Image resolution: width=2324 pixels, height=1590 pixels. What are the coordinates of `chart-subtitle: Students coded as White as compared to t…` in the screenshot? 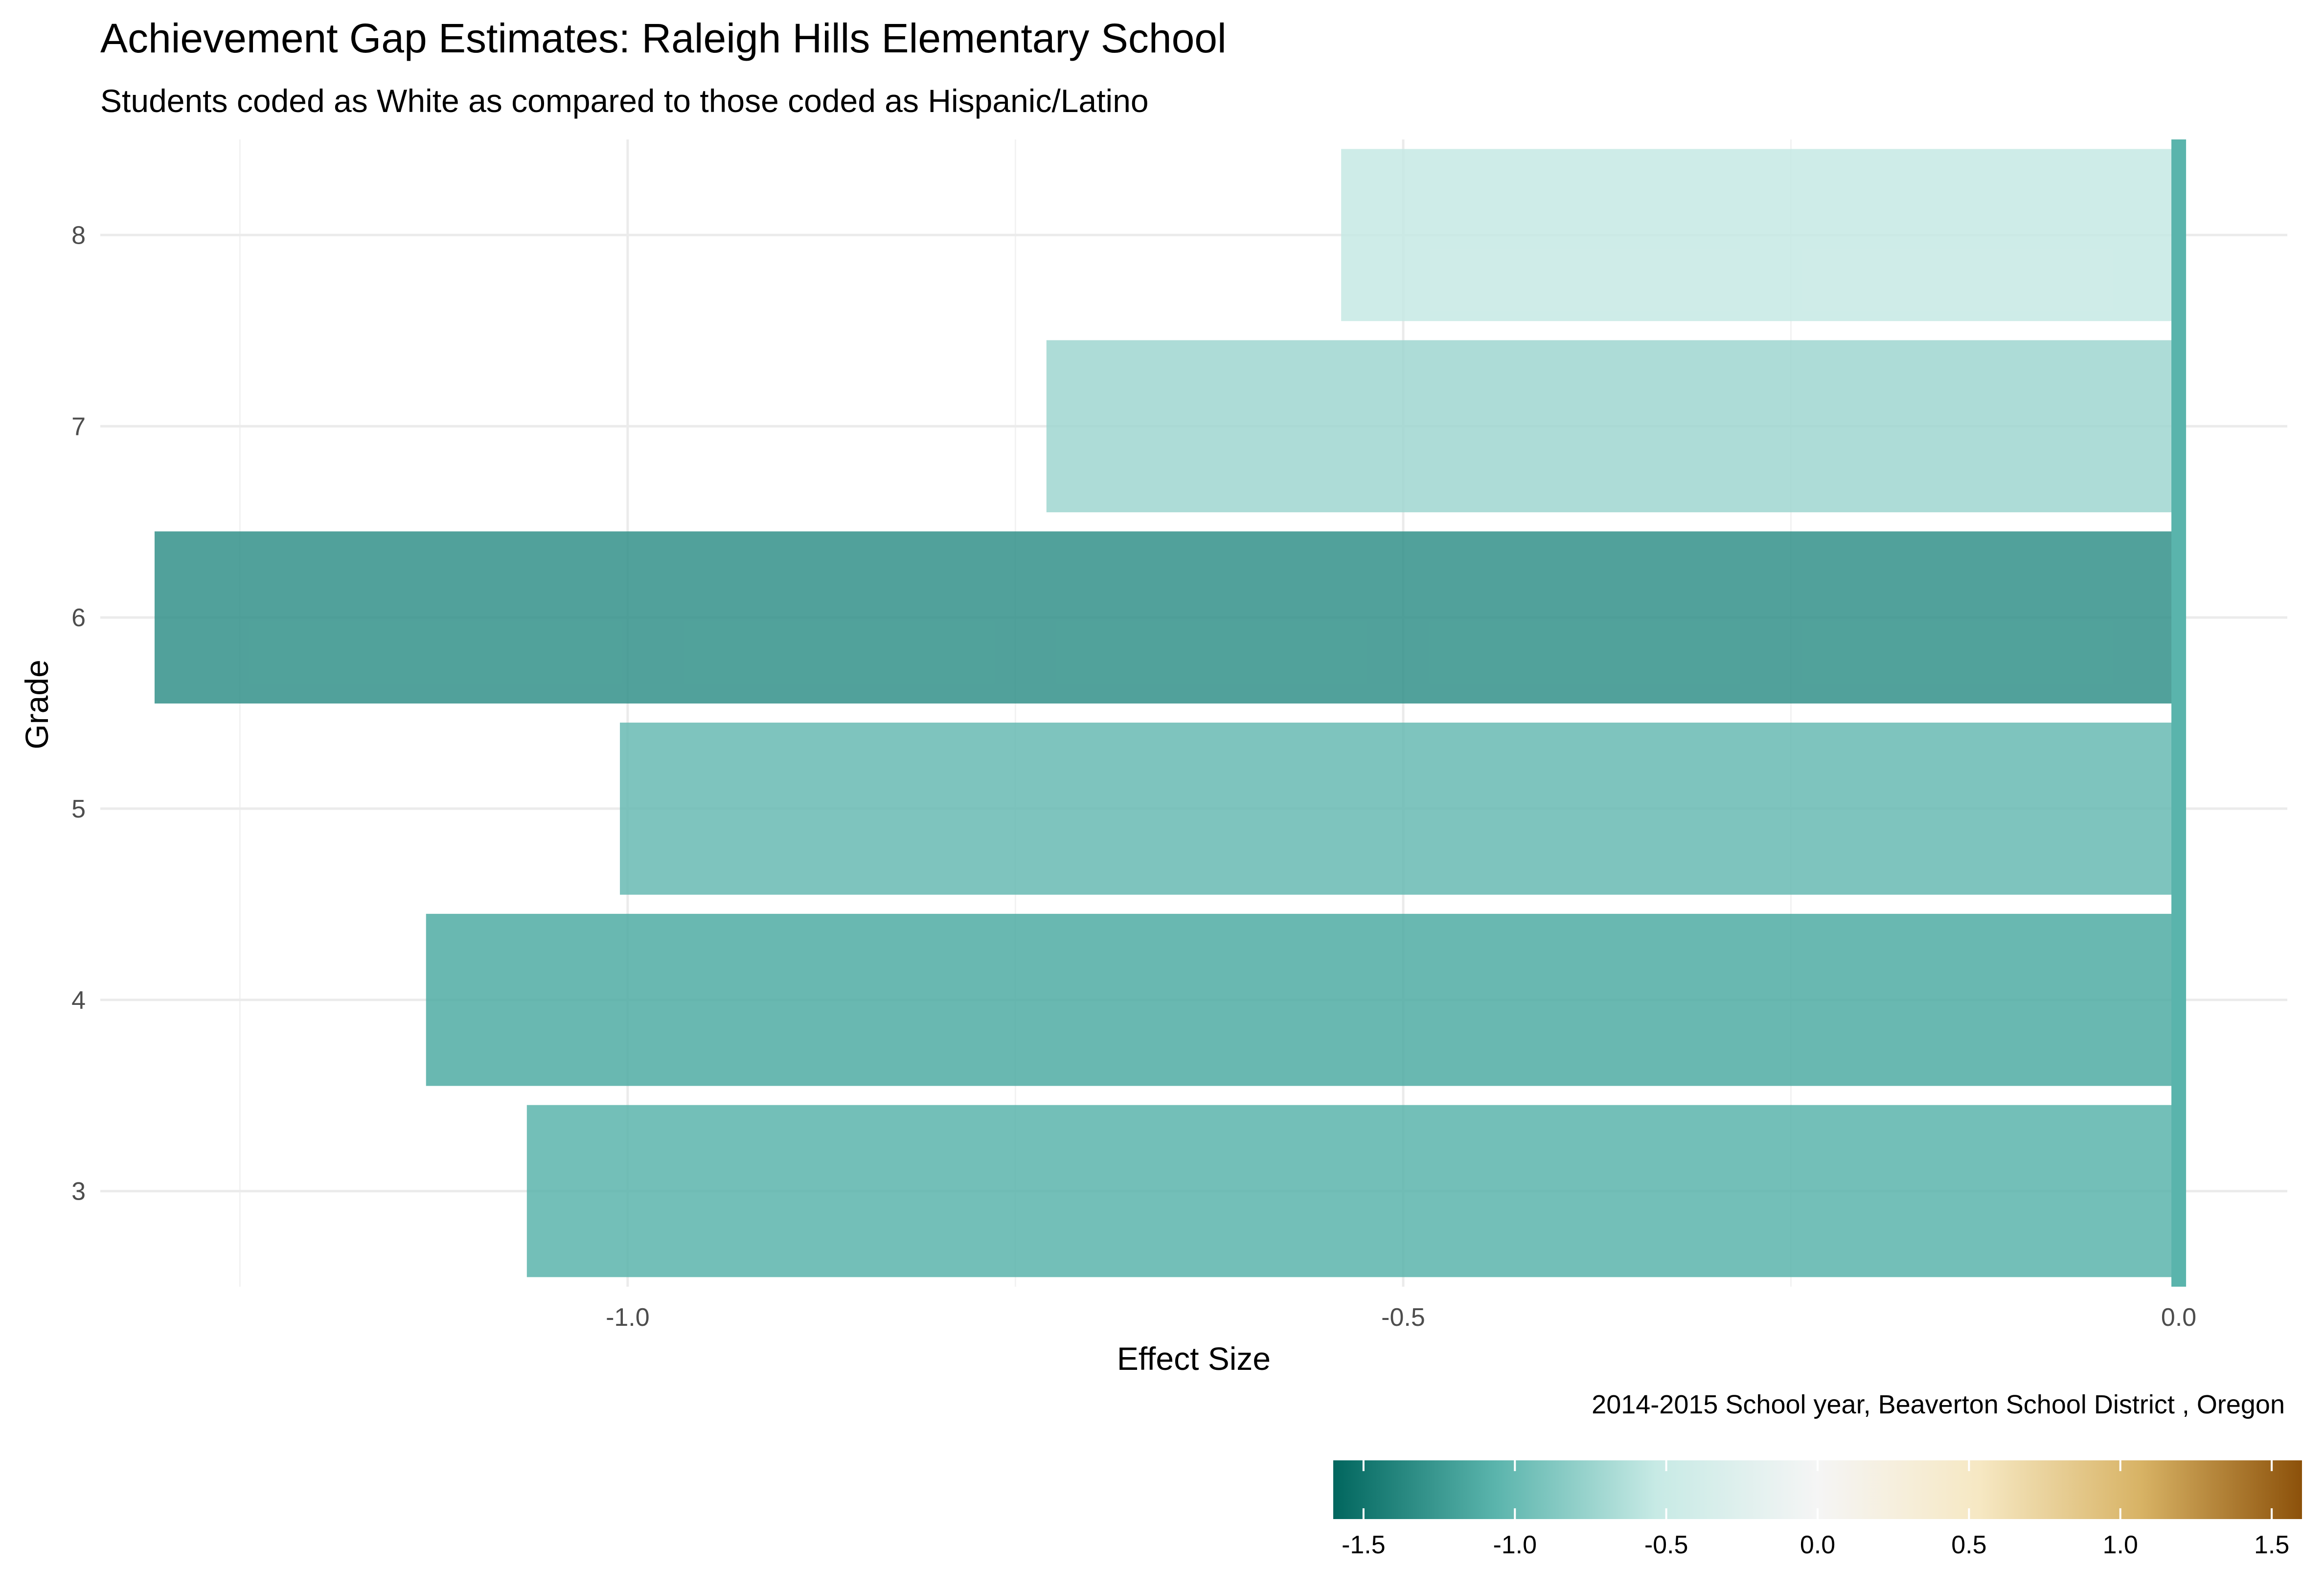 It's located at (624, 101).